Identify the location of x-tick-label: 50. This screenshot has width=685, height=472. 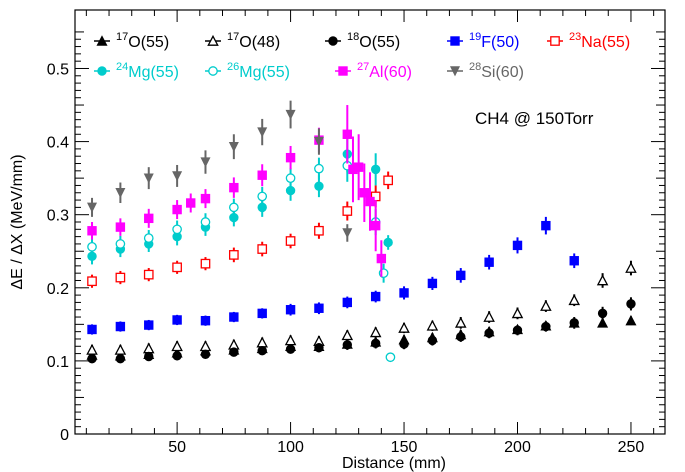
(177, 447).